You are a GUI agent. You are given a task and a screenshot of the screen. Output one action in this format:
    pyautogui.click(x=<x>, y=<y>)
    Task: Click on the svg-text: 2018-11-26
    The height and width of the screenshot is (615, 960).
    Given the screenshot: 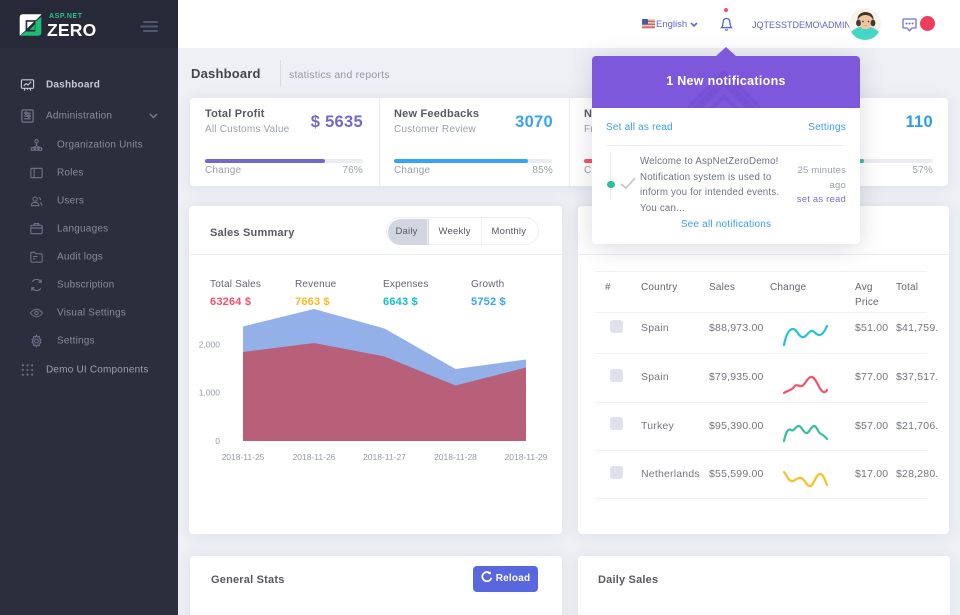 What is the action you would take?
    pyautogui.click(x=314, y=457)
    